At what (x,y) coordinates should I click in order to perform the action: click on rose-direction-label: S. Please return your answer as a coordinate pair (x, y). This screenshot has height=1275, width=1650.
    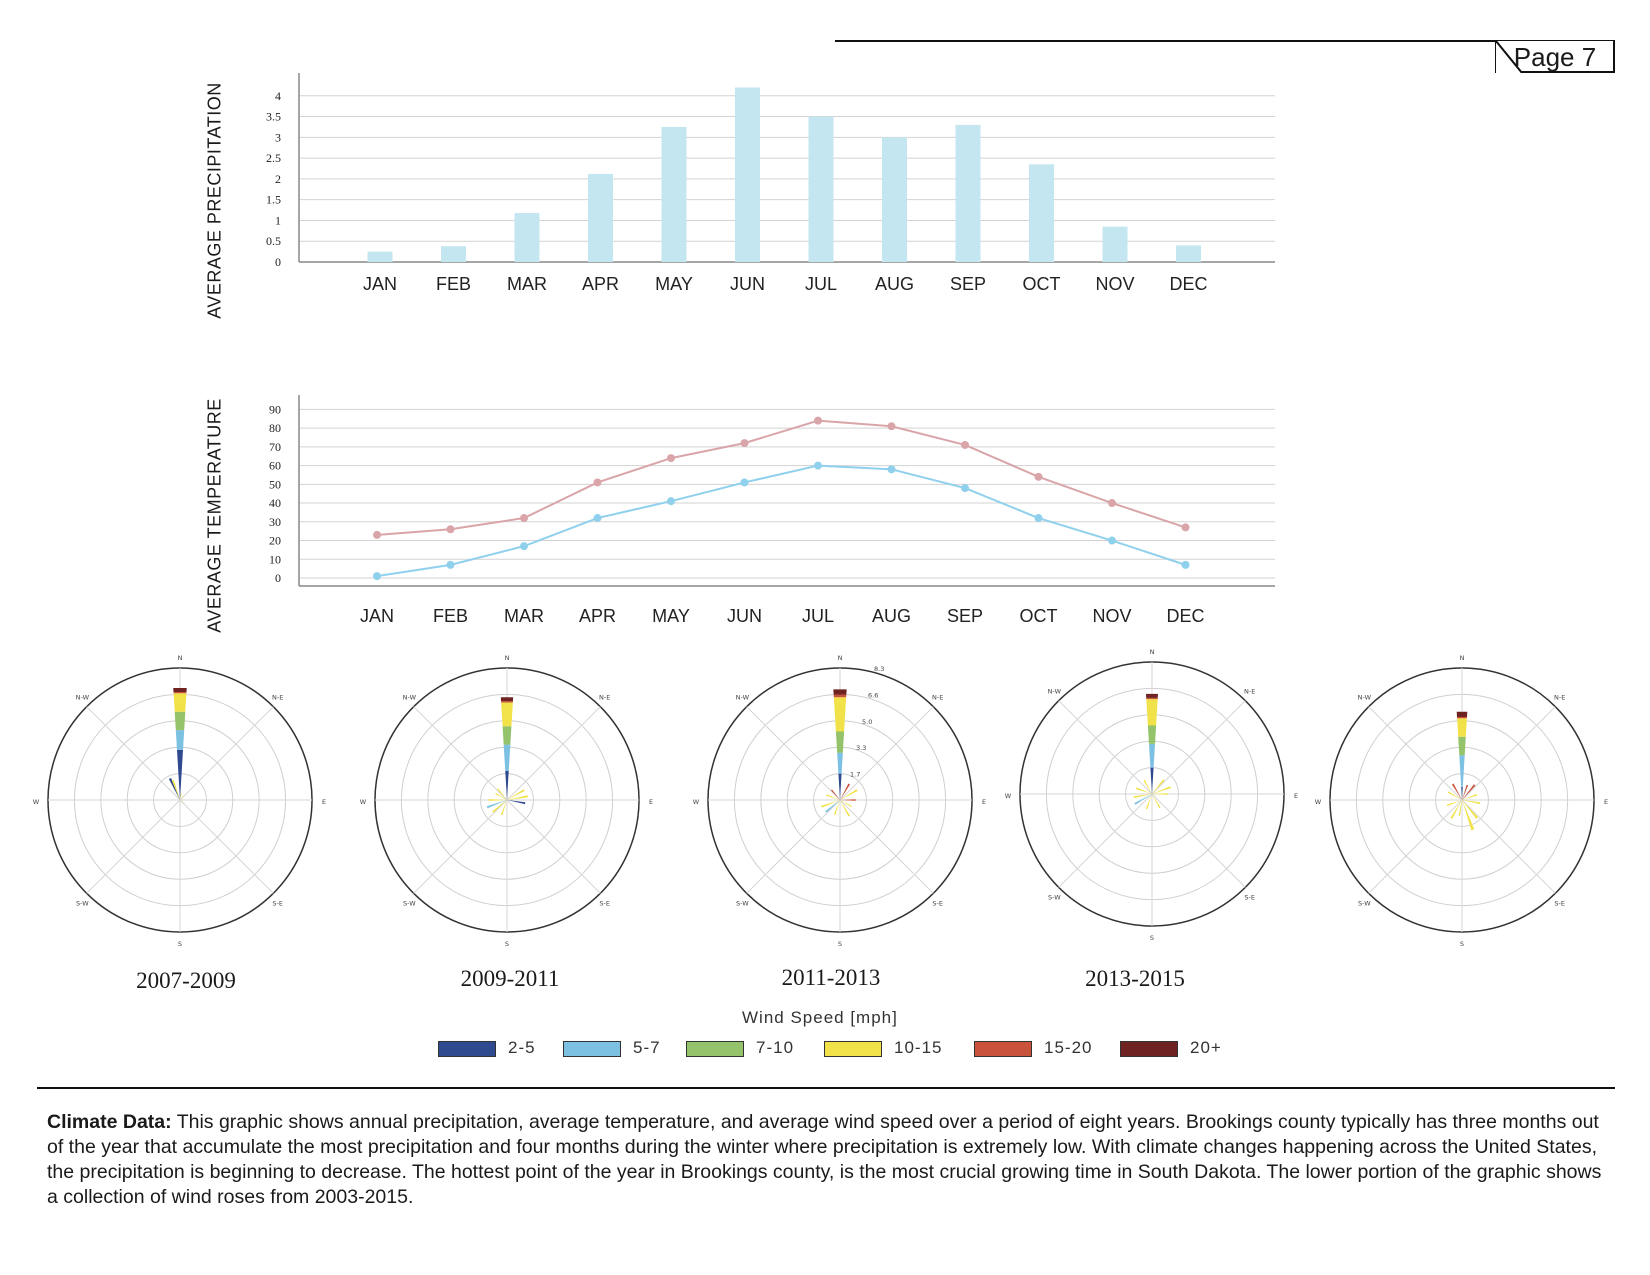
    Looking at the image, I should click on (1462, 944).